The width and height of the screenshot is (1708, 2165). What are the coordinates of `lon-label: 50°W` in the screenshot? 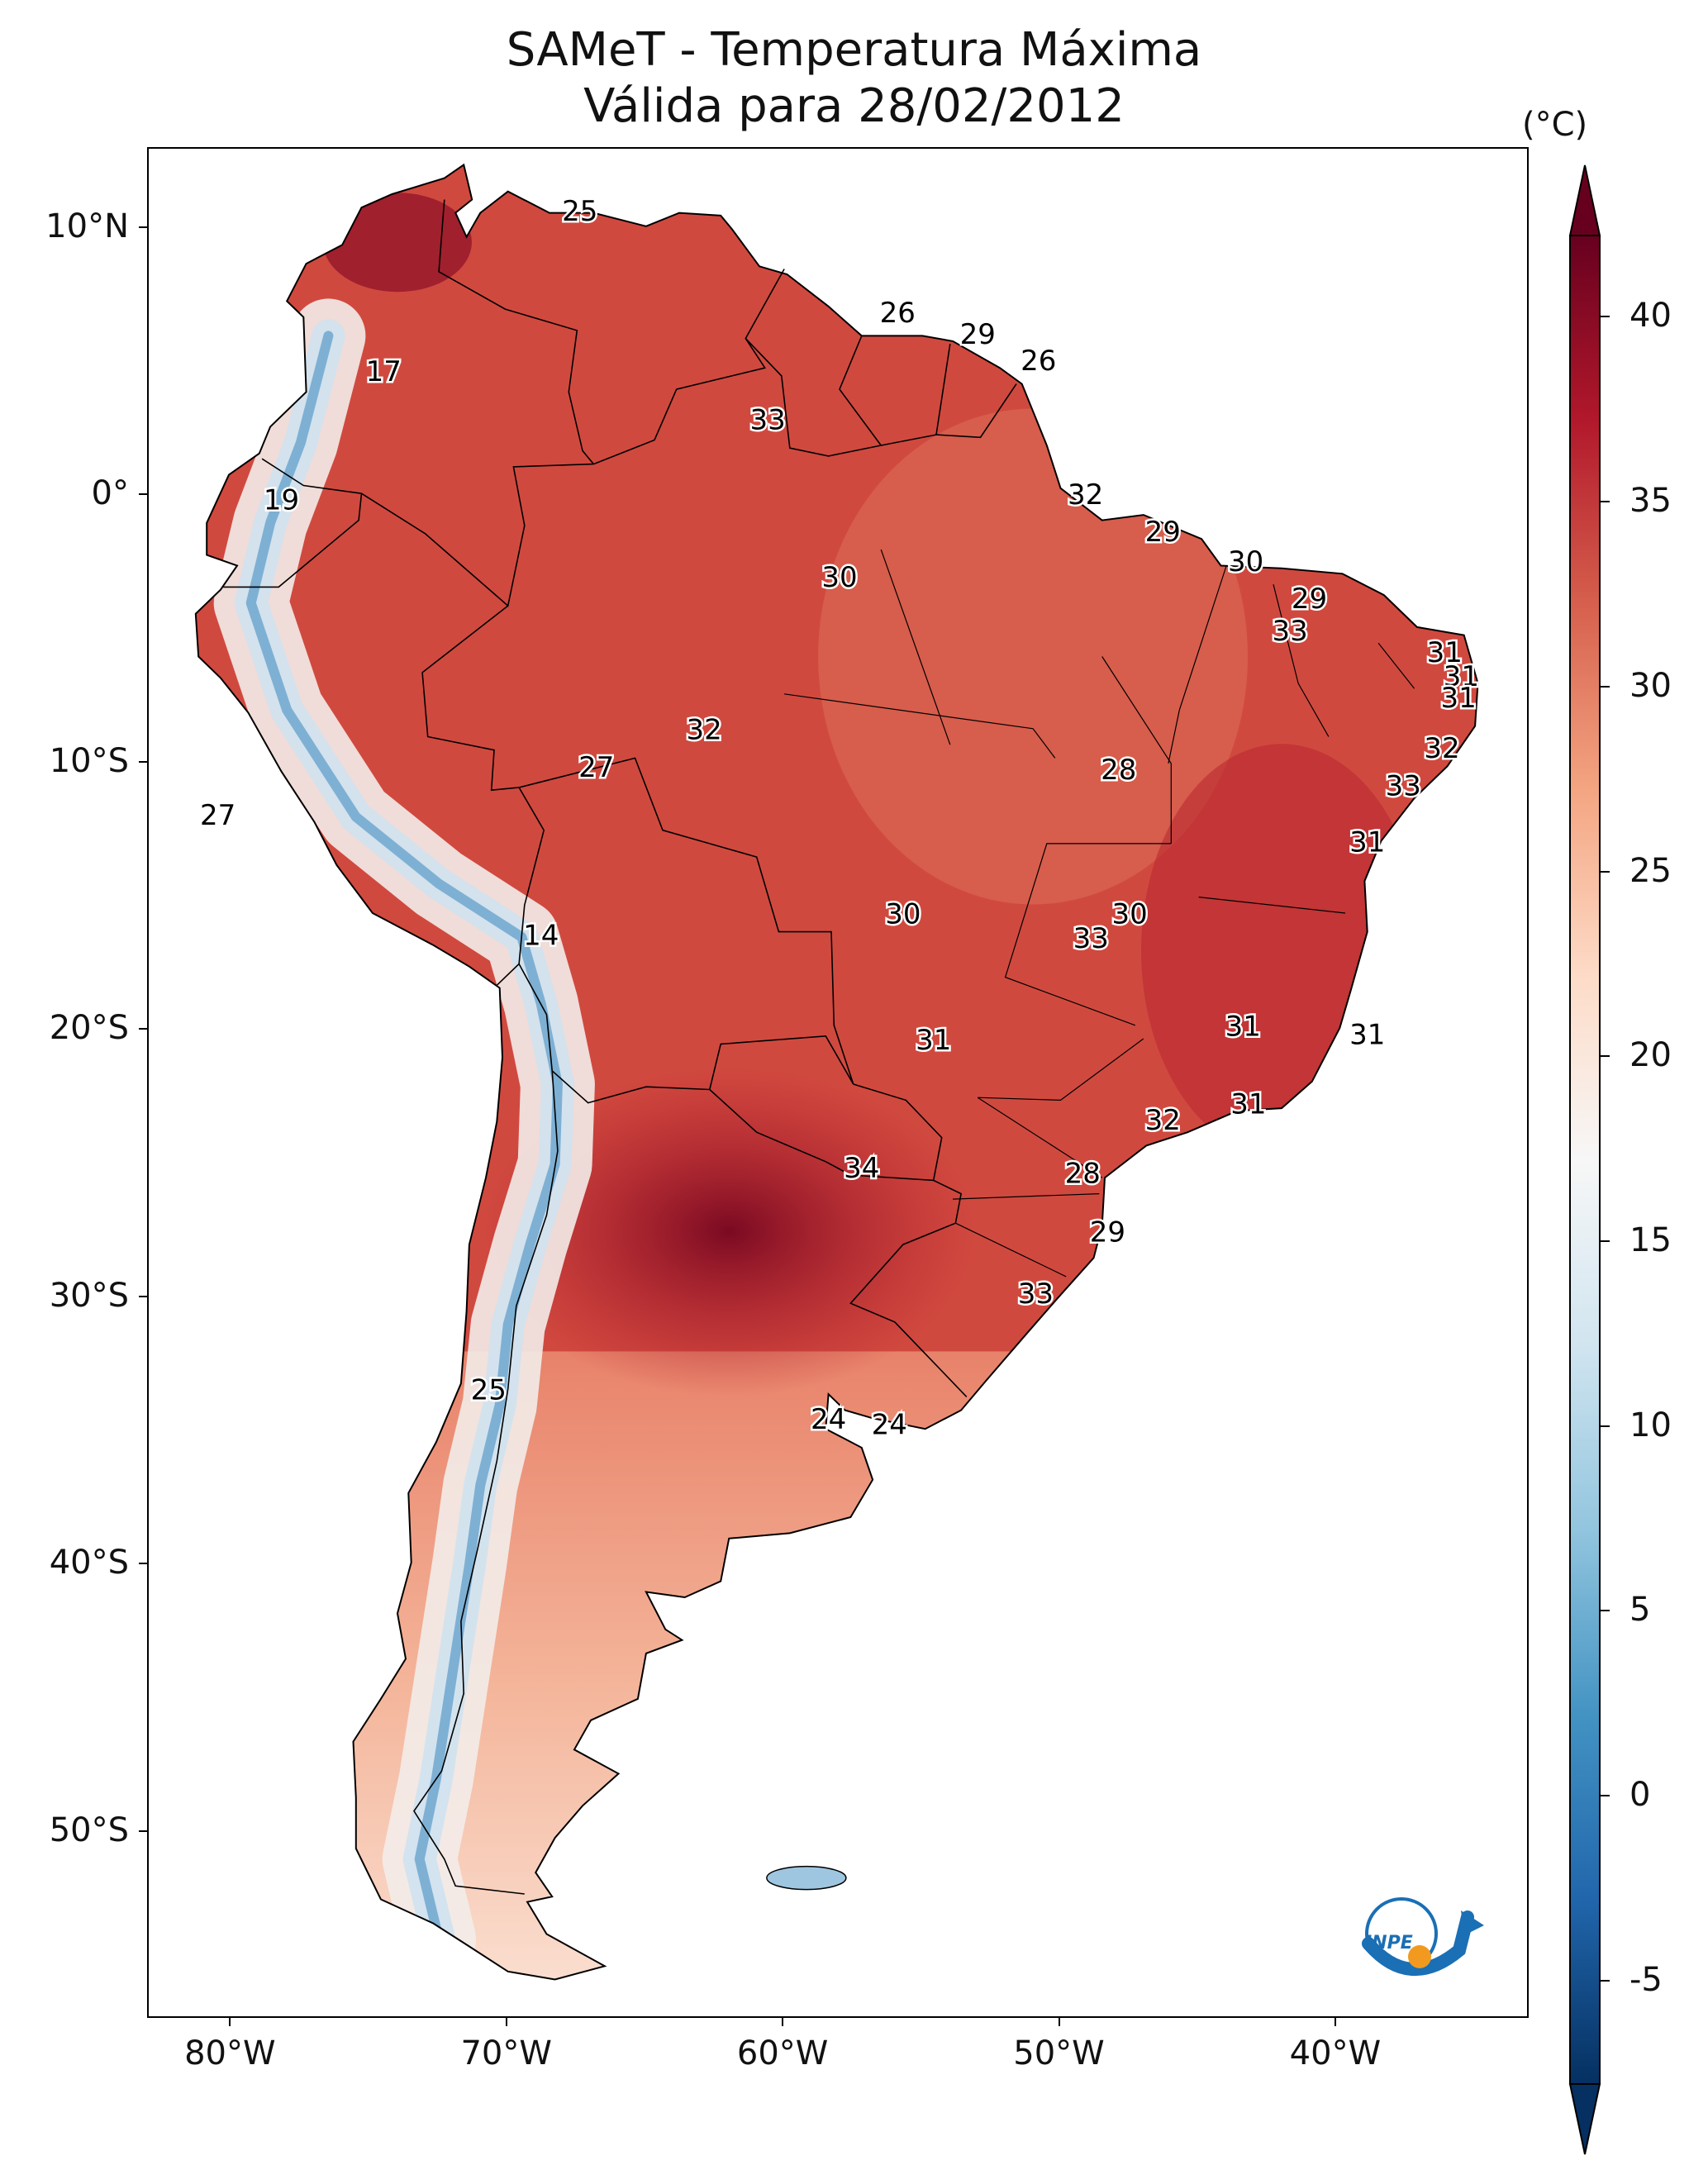 It's located at (1059, 2053).